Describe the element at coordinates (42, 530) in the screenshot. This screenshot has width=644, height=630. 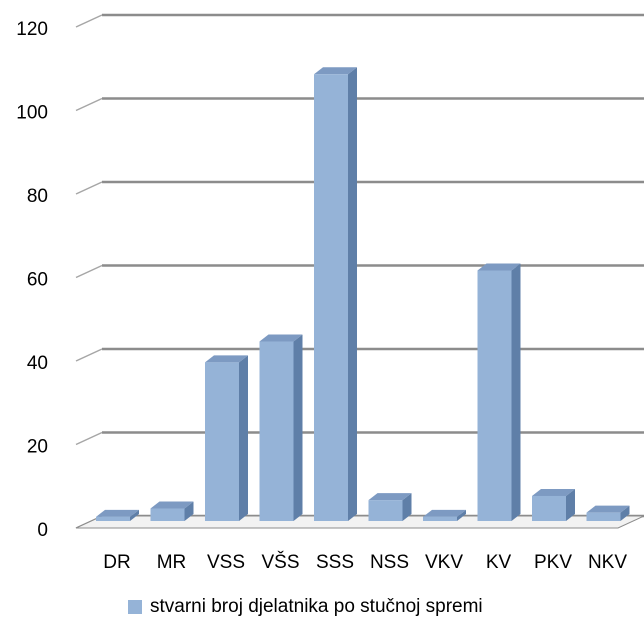
I see `y-tick-label: 0` at that location.